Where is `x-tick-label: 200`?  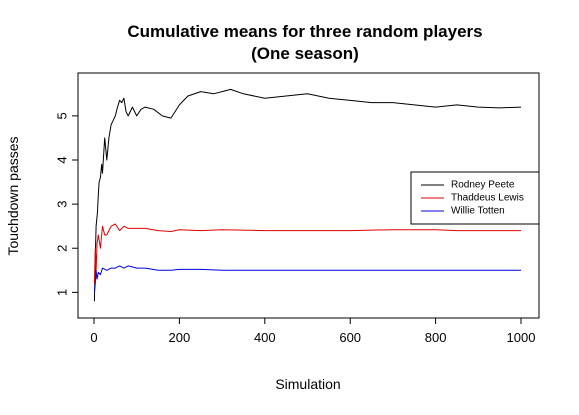 x-tick-label: 200 is located at coordinates (180, 337).